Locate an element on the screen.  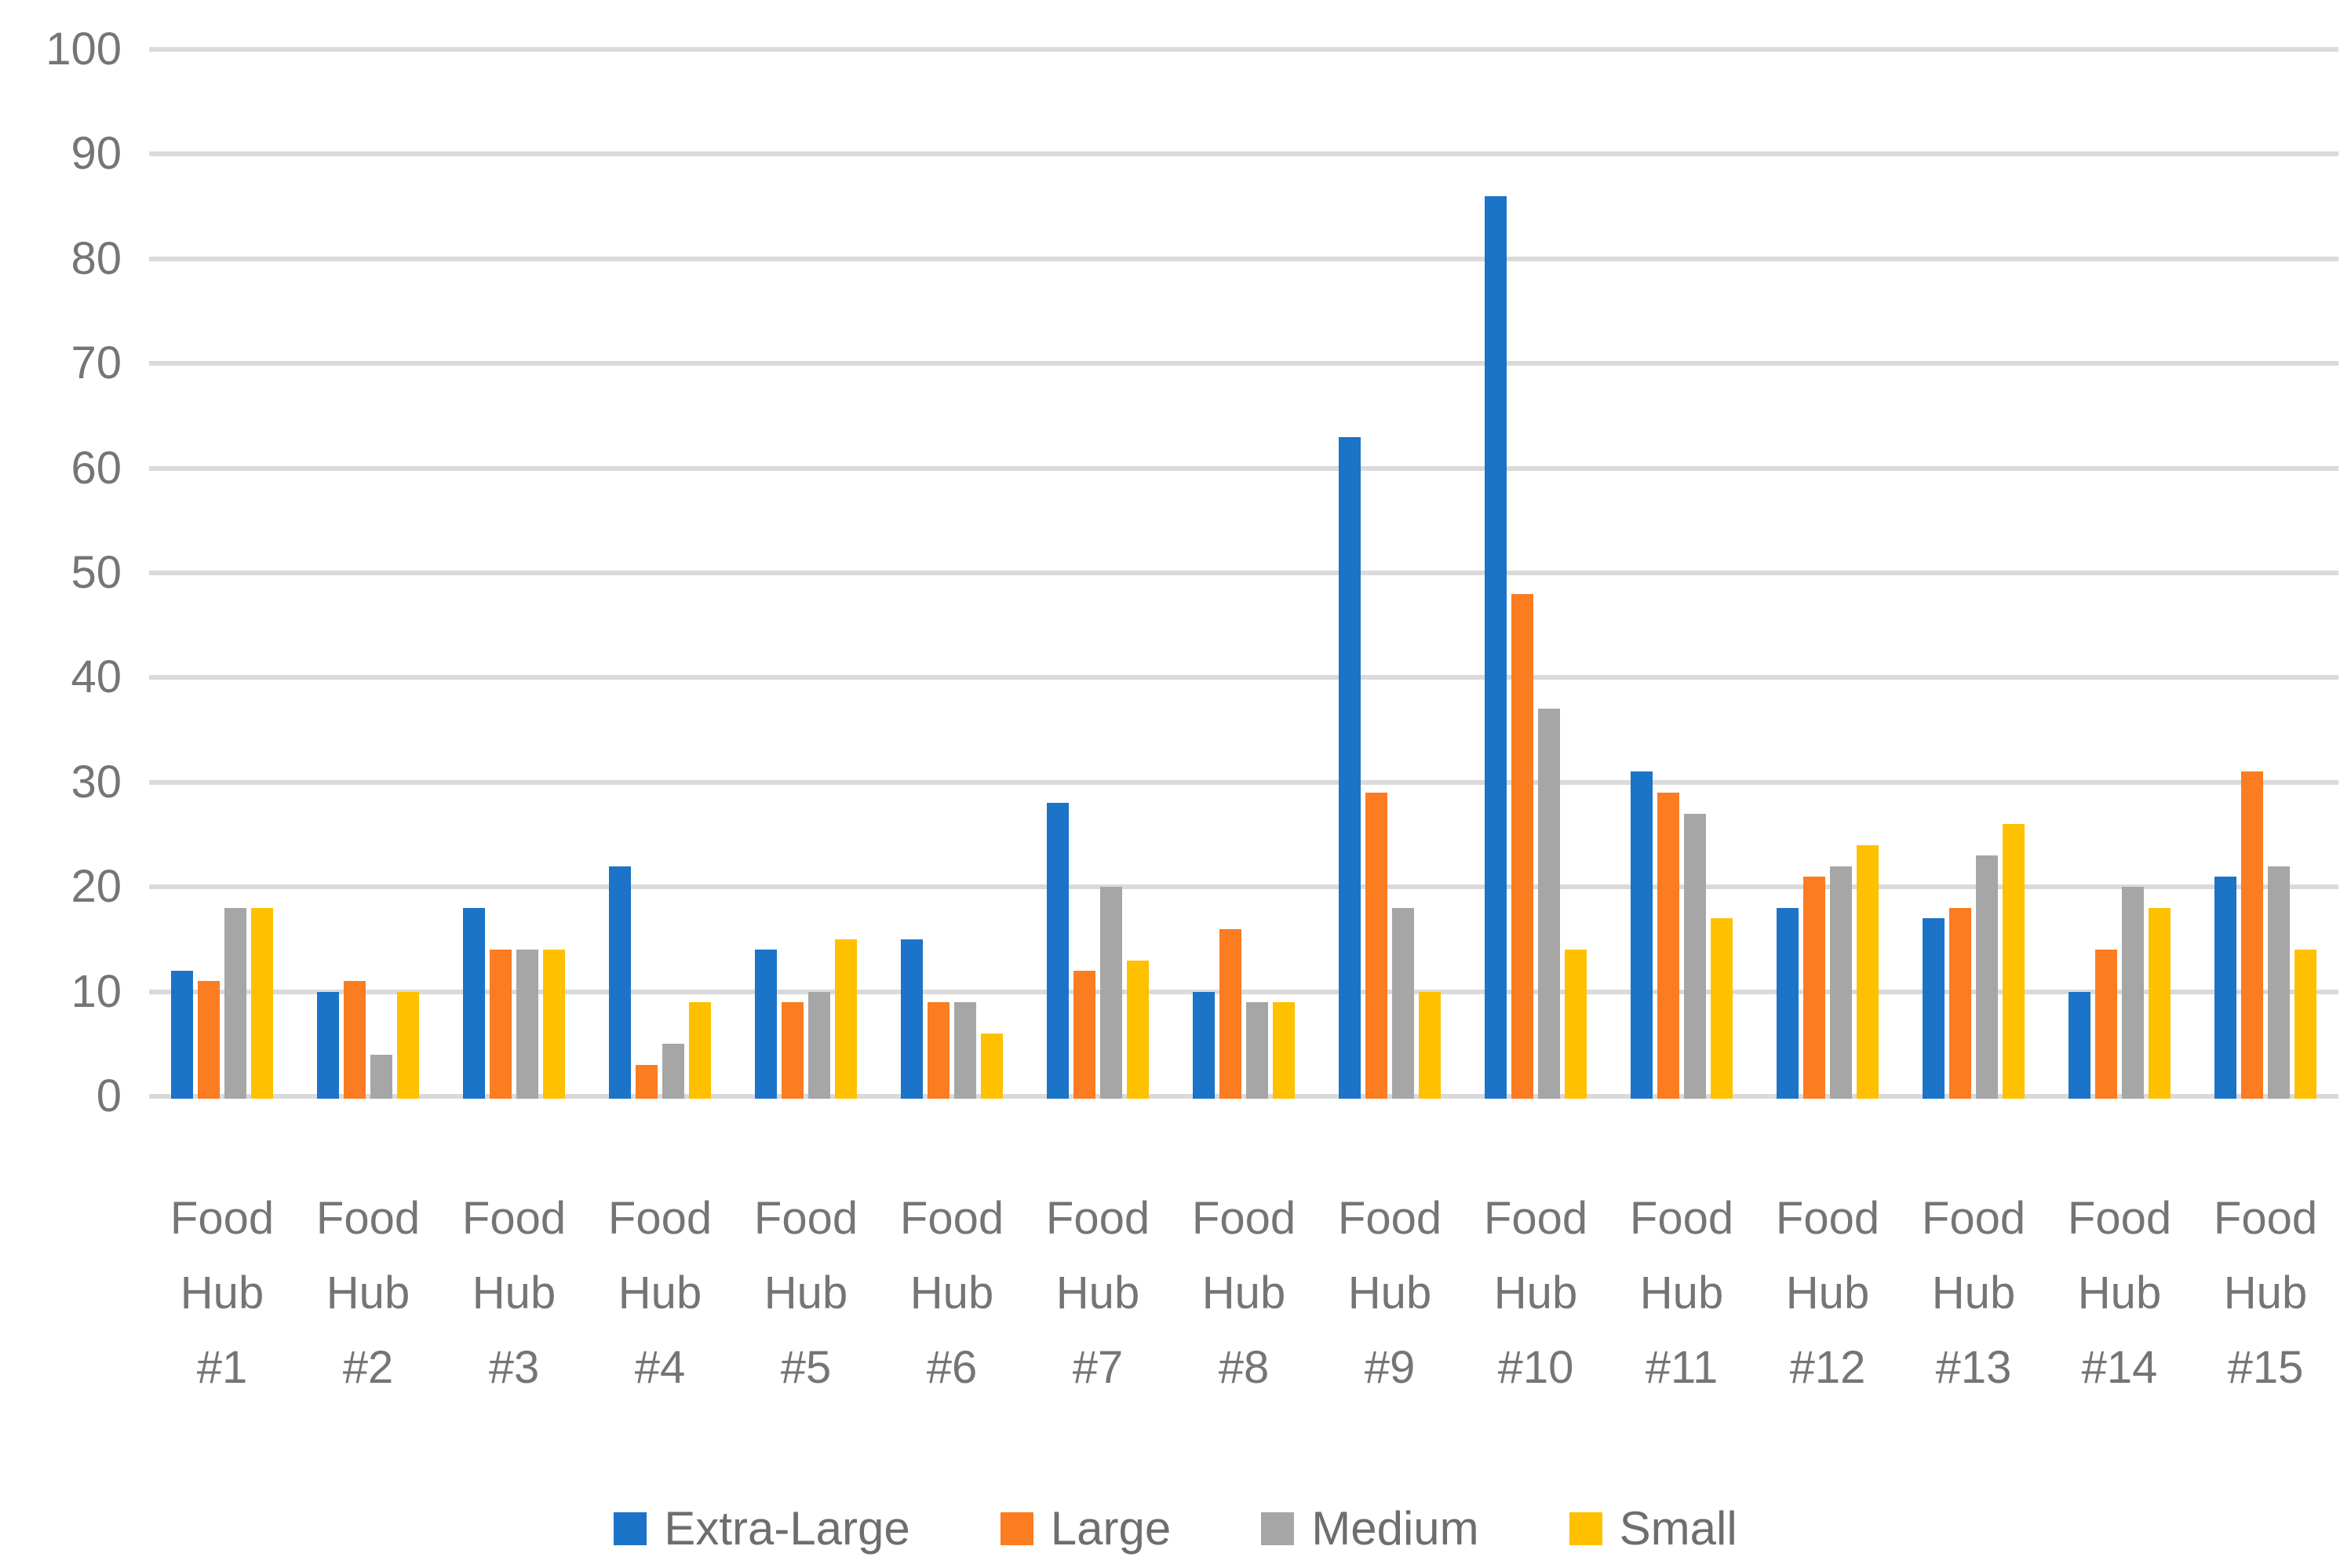
x-axis-label-line: #15 is located at coordinates (2265, 1367).